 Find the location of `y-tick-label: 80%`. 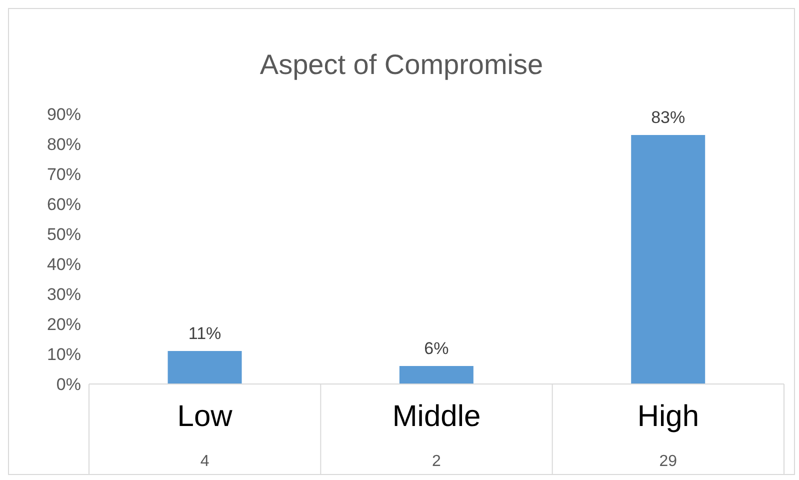

y-tick-label: 80% is located at coordinates (63, 144).